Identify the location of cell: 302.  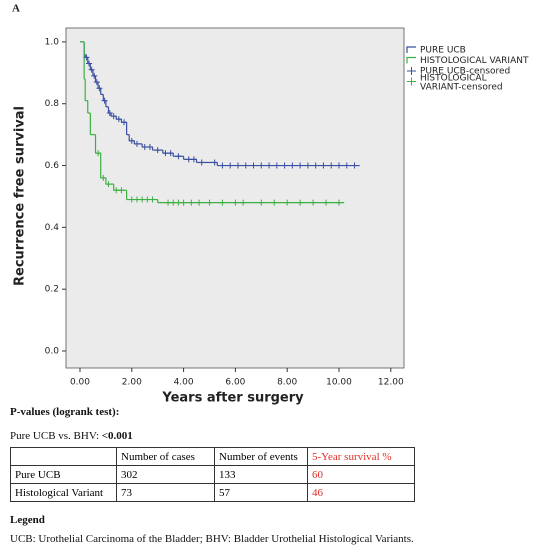
(165, 474).